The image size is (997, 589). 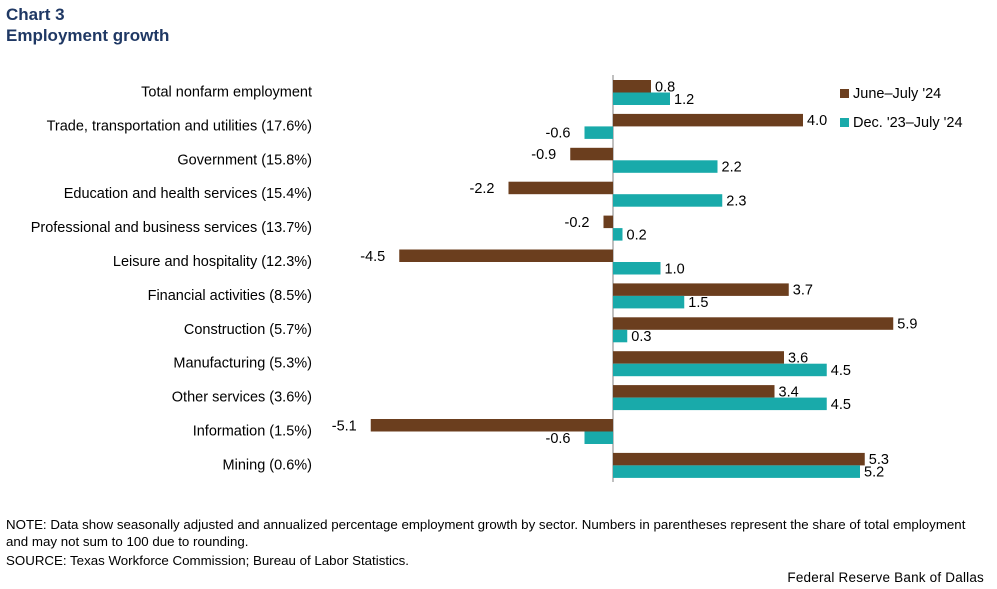 I want to click on data-label: -4.5, so click(x=372, y=257).